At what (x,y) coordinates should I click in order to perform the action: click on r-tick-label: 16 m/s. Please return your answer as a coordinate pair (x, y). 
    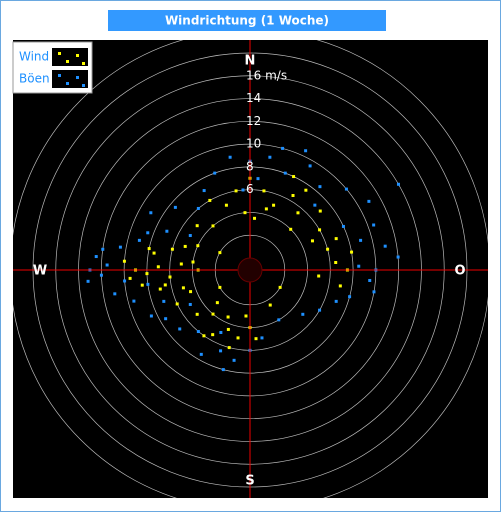
    Looking at the image, I should click on (266, 75).